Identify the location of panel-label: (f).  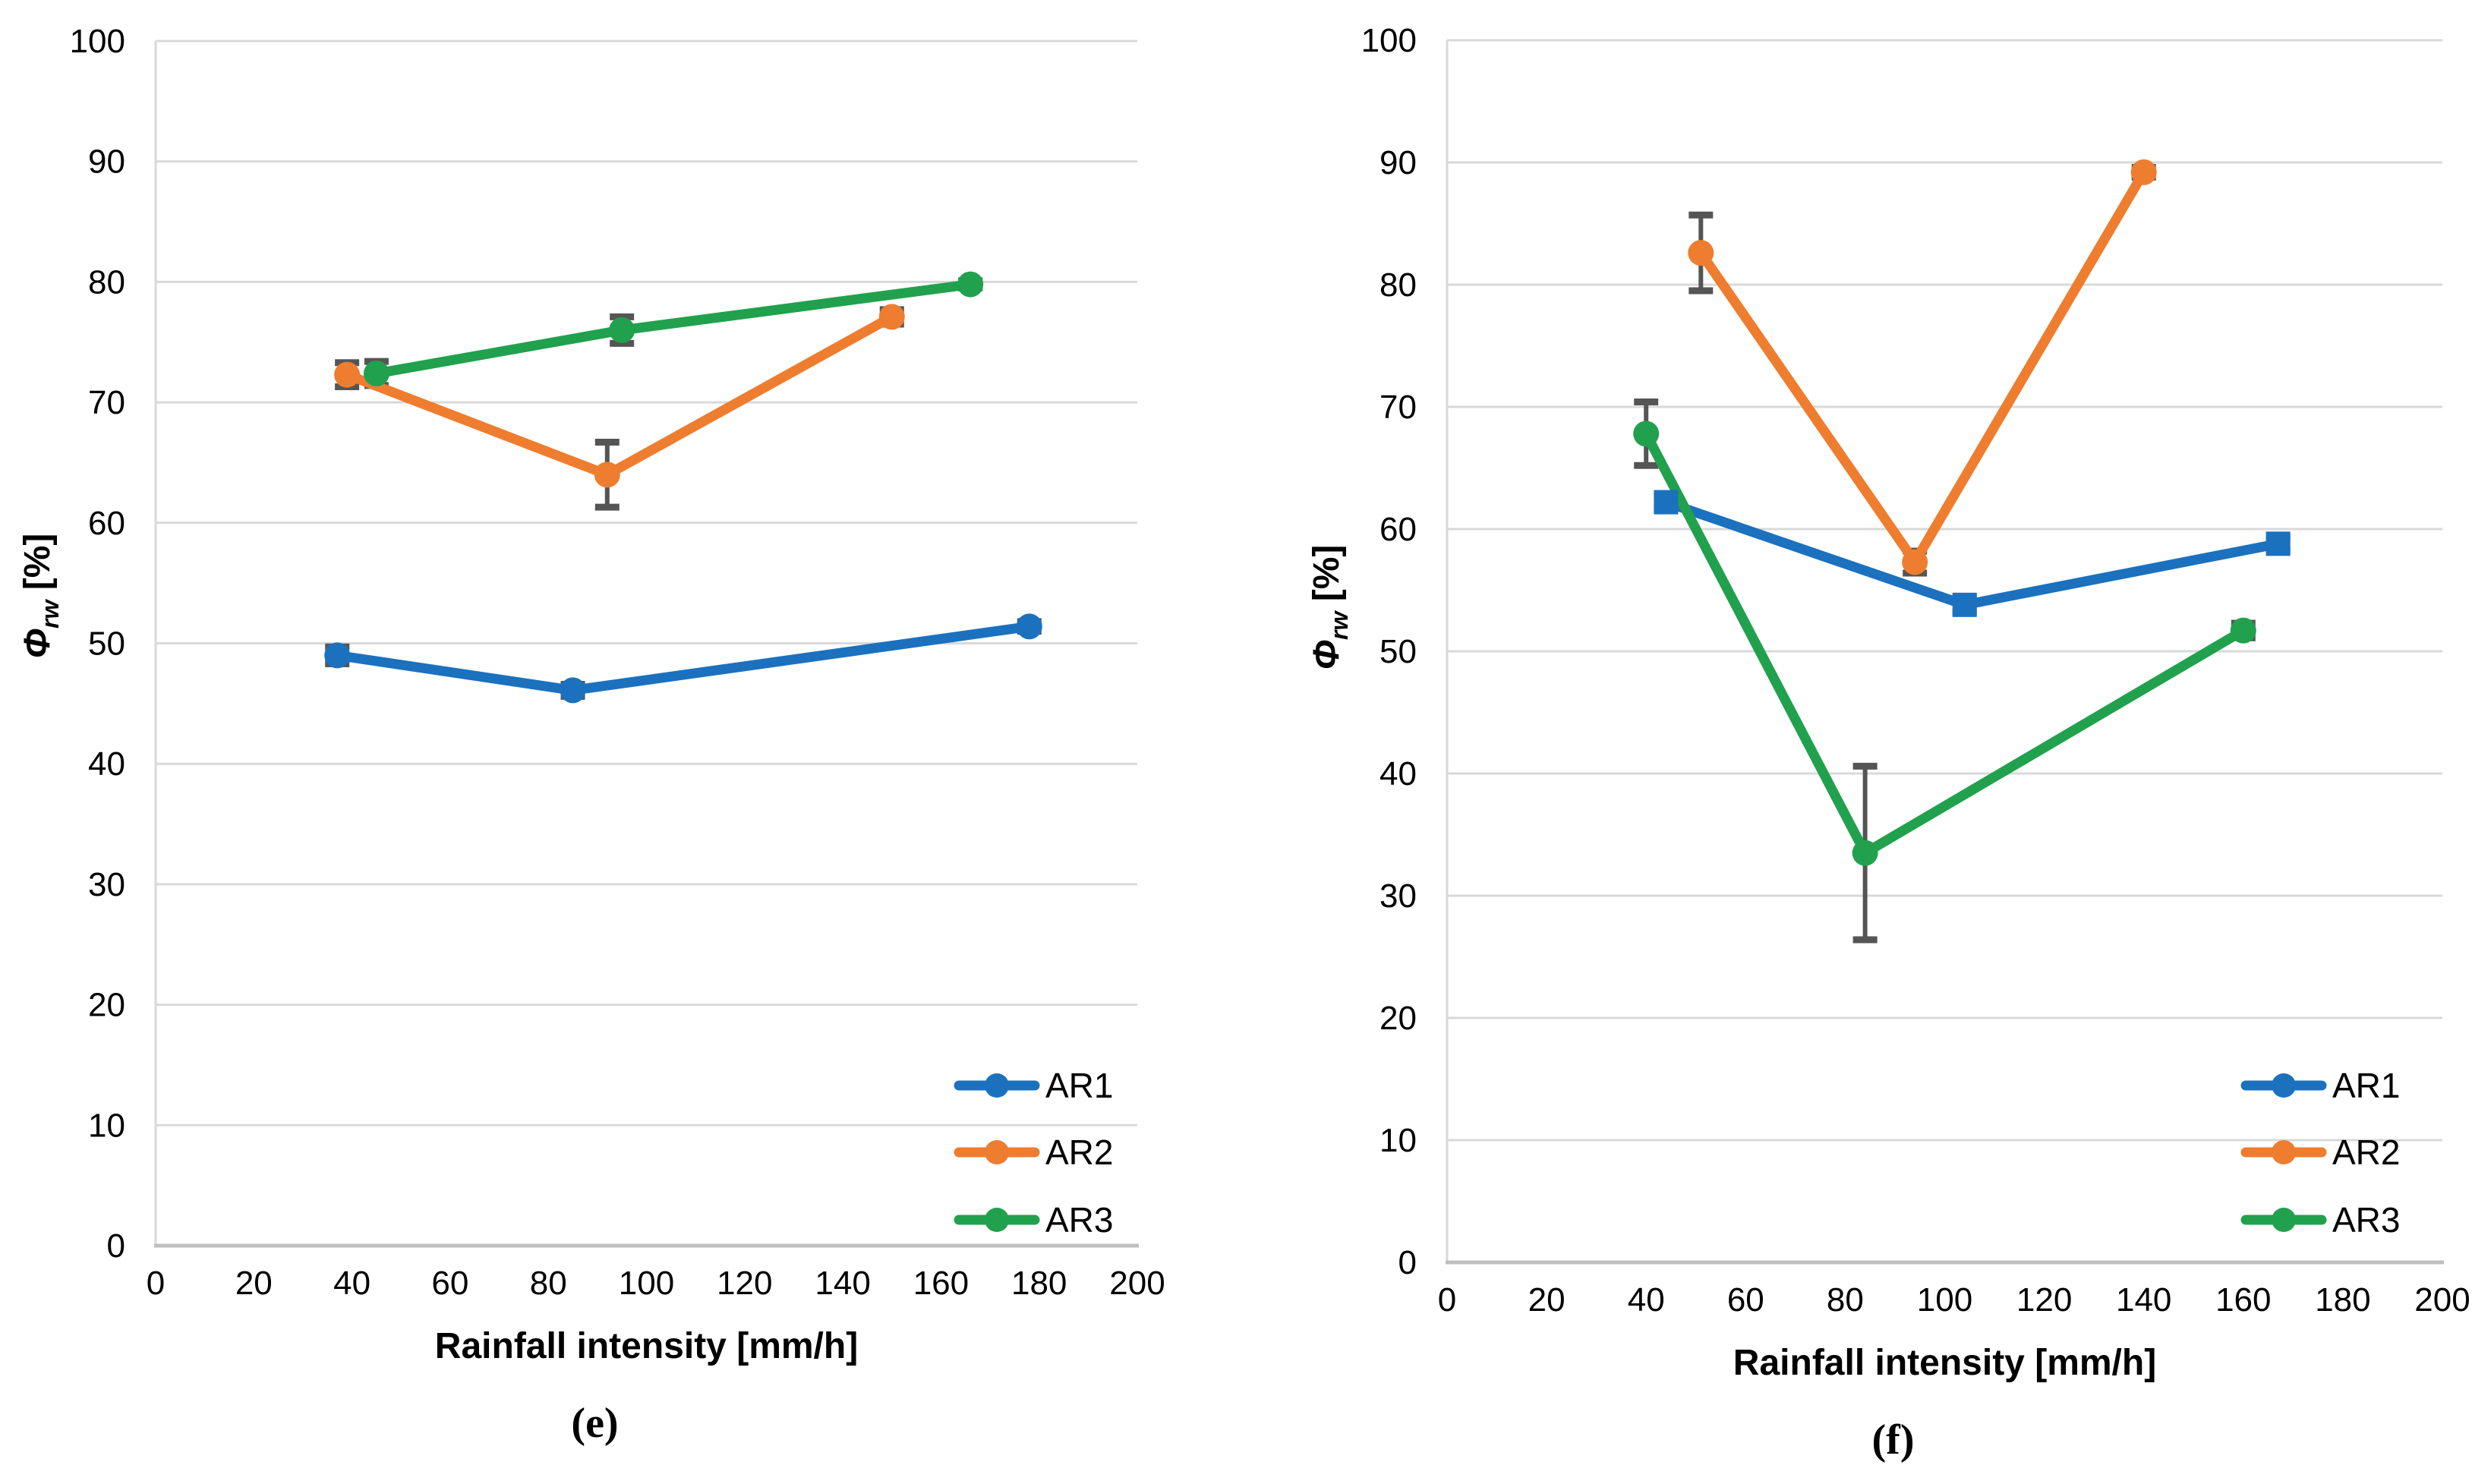
(1893, 1440).